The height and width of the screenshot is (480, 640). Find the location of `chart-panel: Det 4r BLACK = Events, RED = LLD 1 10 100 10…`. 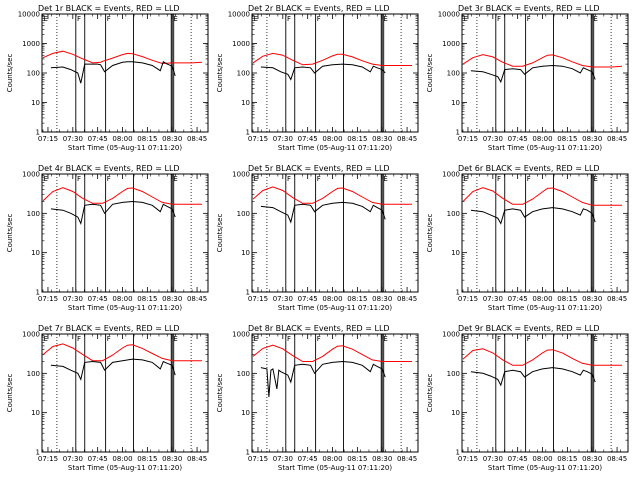

chart-panel: Det 4r BLACK = Events, RED = LLD 1 10 100 10… is located at coordinates (107, 238).